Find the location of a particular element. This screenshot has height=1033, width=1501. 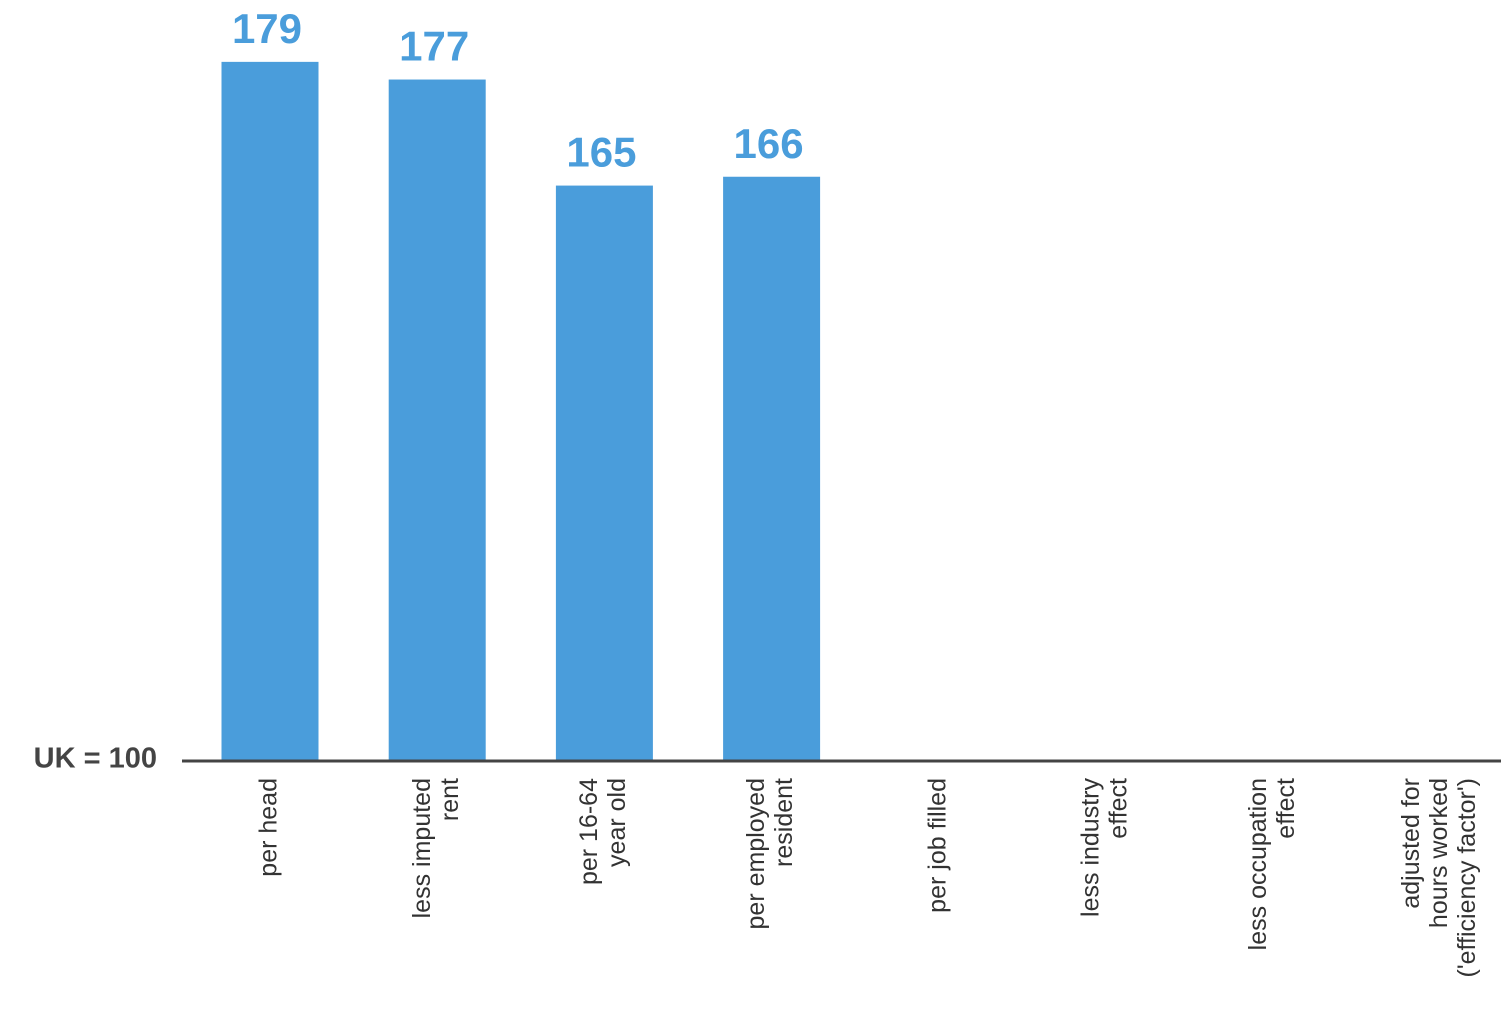

x-tick-label: hours worked is located at coordinates (1439, 853).